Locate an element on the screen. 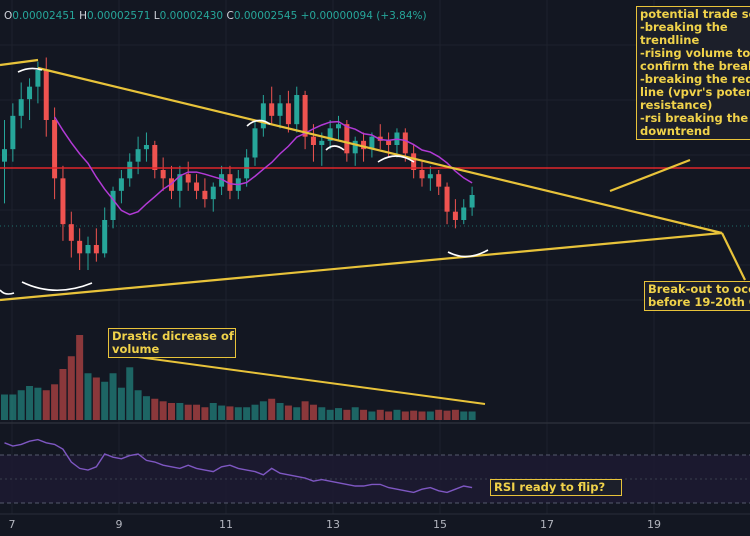  rsi-note: RSI ready to flip? is located at coordinates (556, 487).